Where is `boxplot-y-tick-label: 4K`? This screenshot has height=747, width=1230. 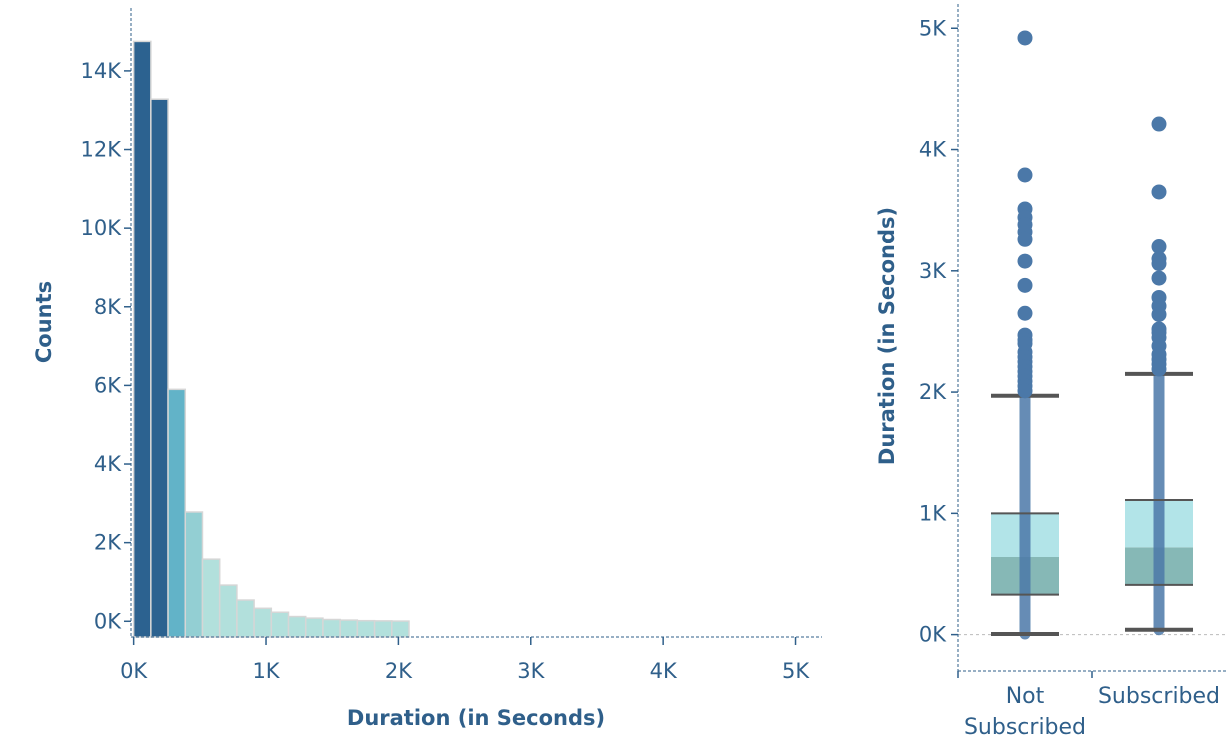 boxplot-y-tick-label: 4K is located at coordinates (933, 150).